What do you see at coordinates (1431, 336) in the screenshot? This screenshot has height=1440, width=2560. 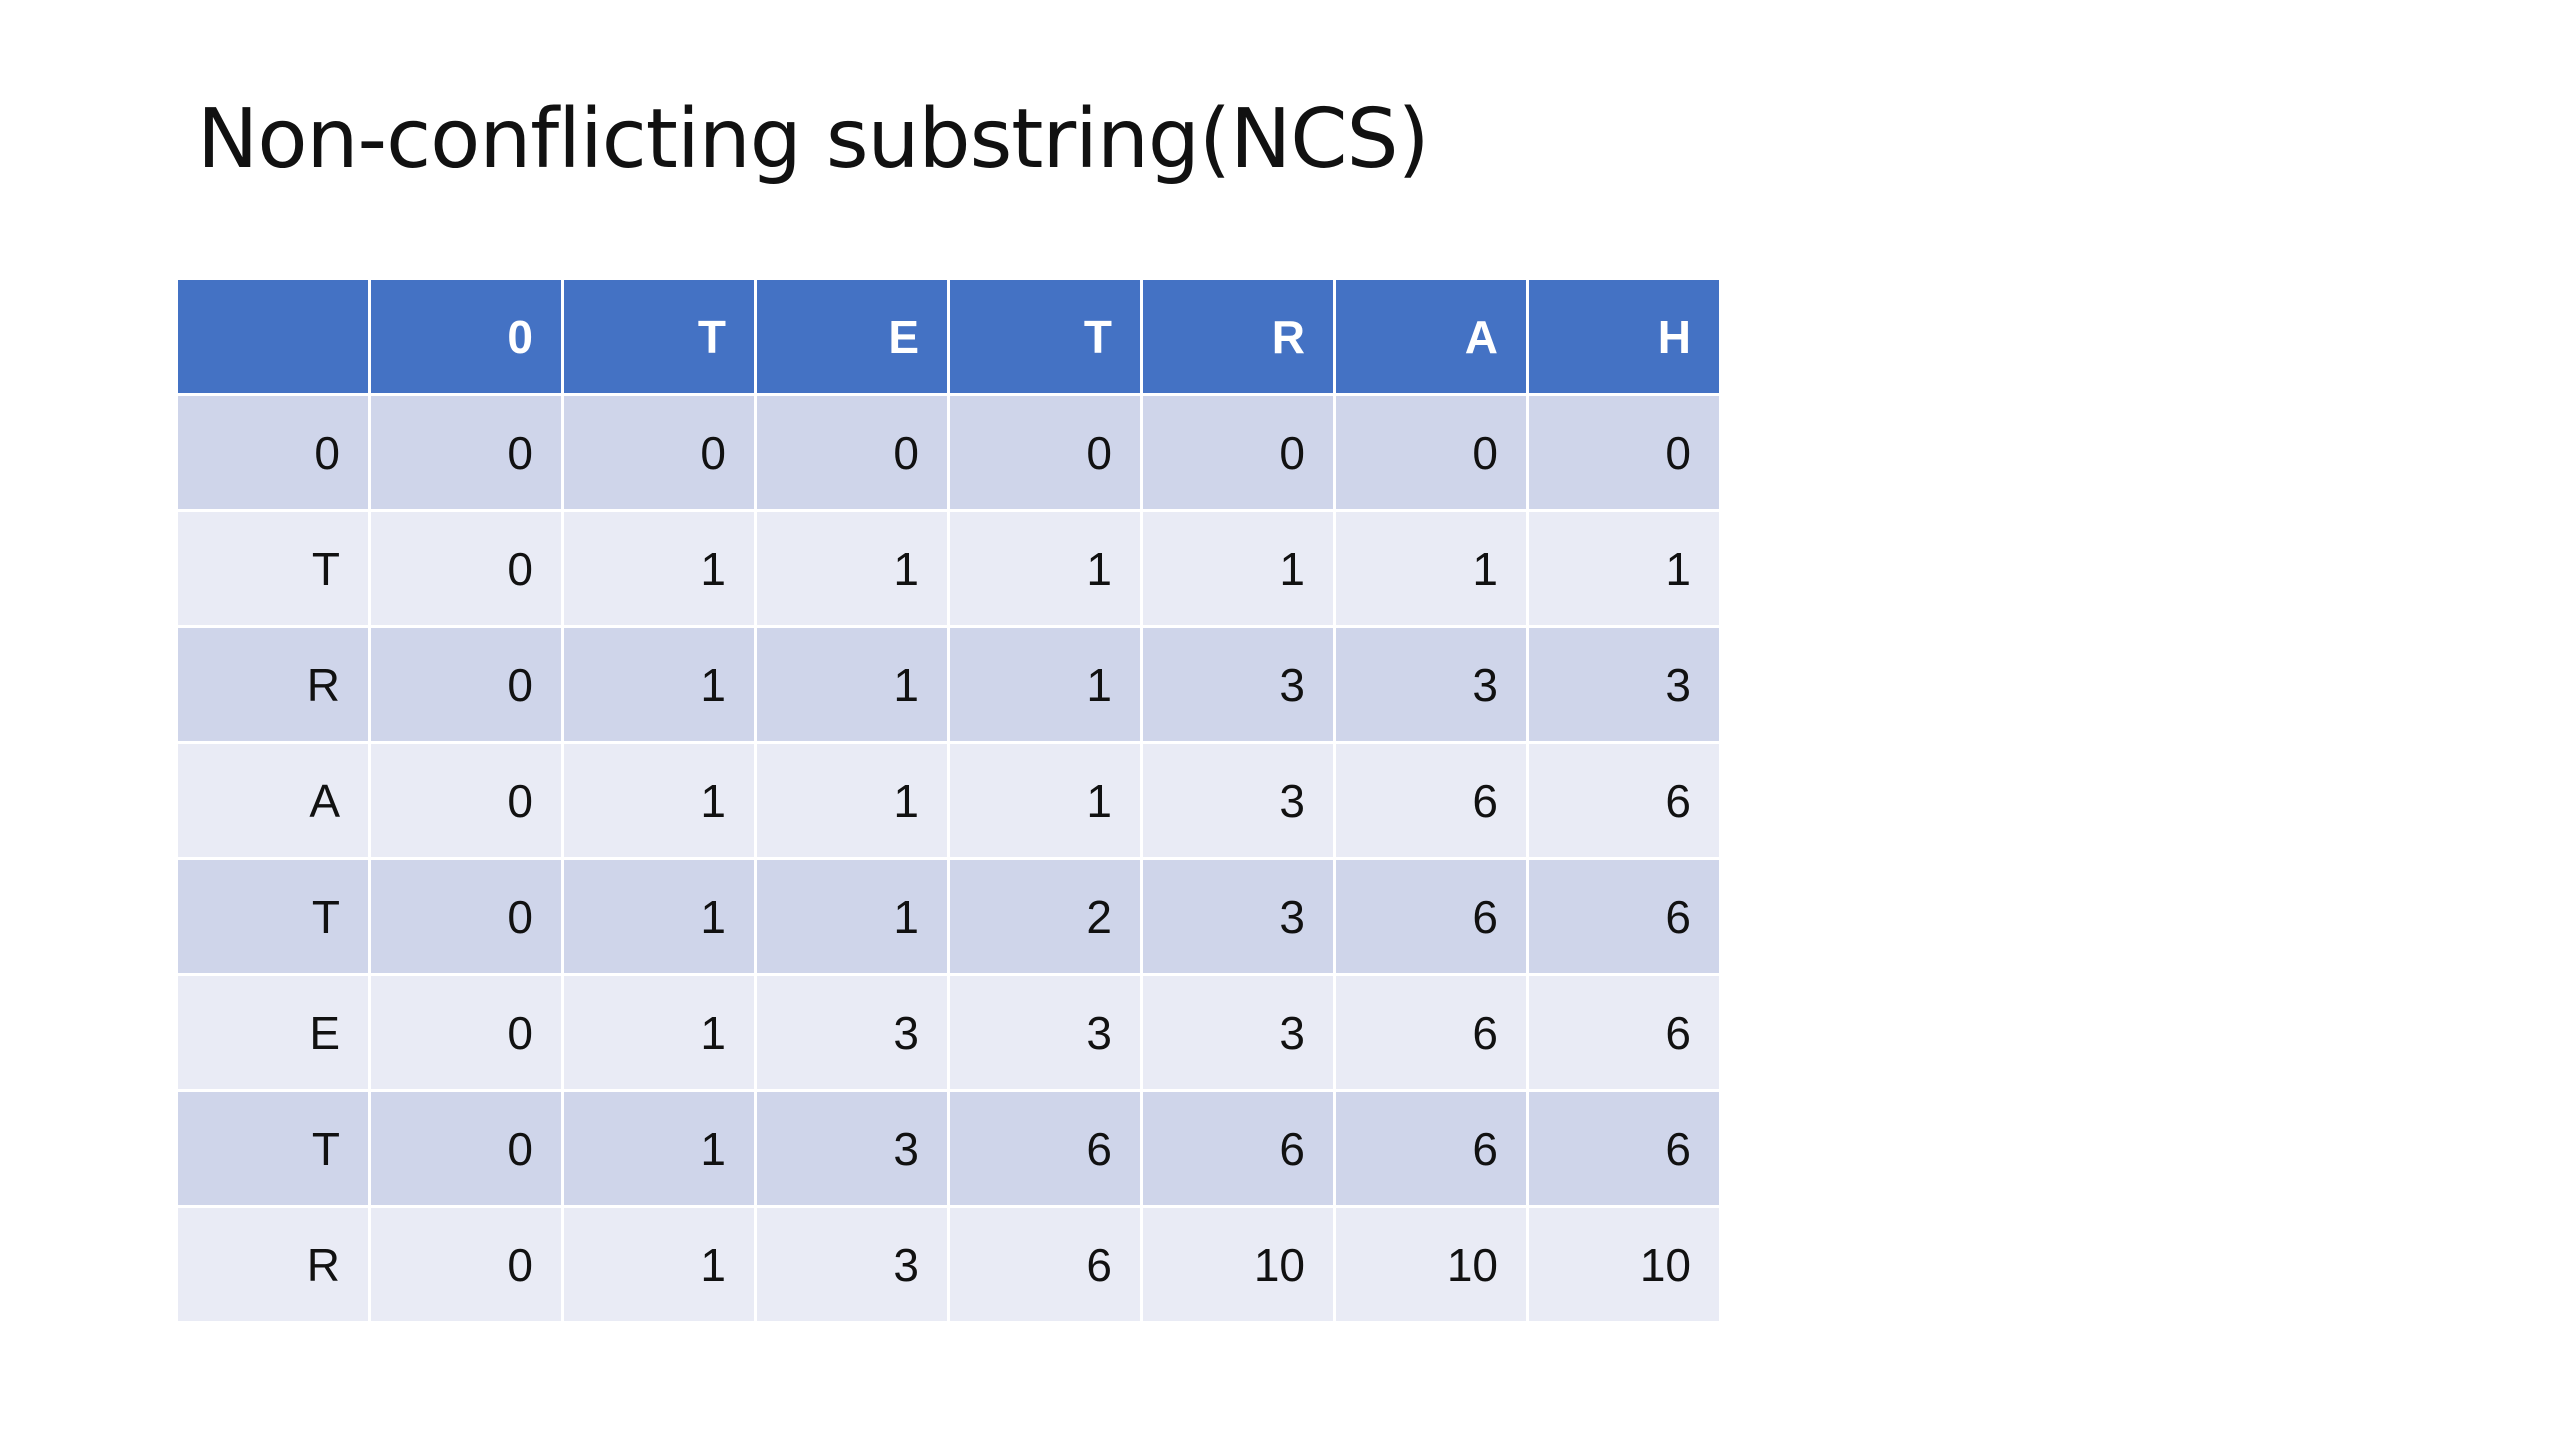 I see `header-cell: A` at bounding box center [1431, 336].